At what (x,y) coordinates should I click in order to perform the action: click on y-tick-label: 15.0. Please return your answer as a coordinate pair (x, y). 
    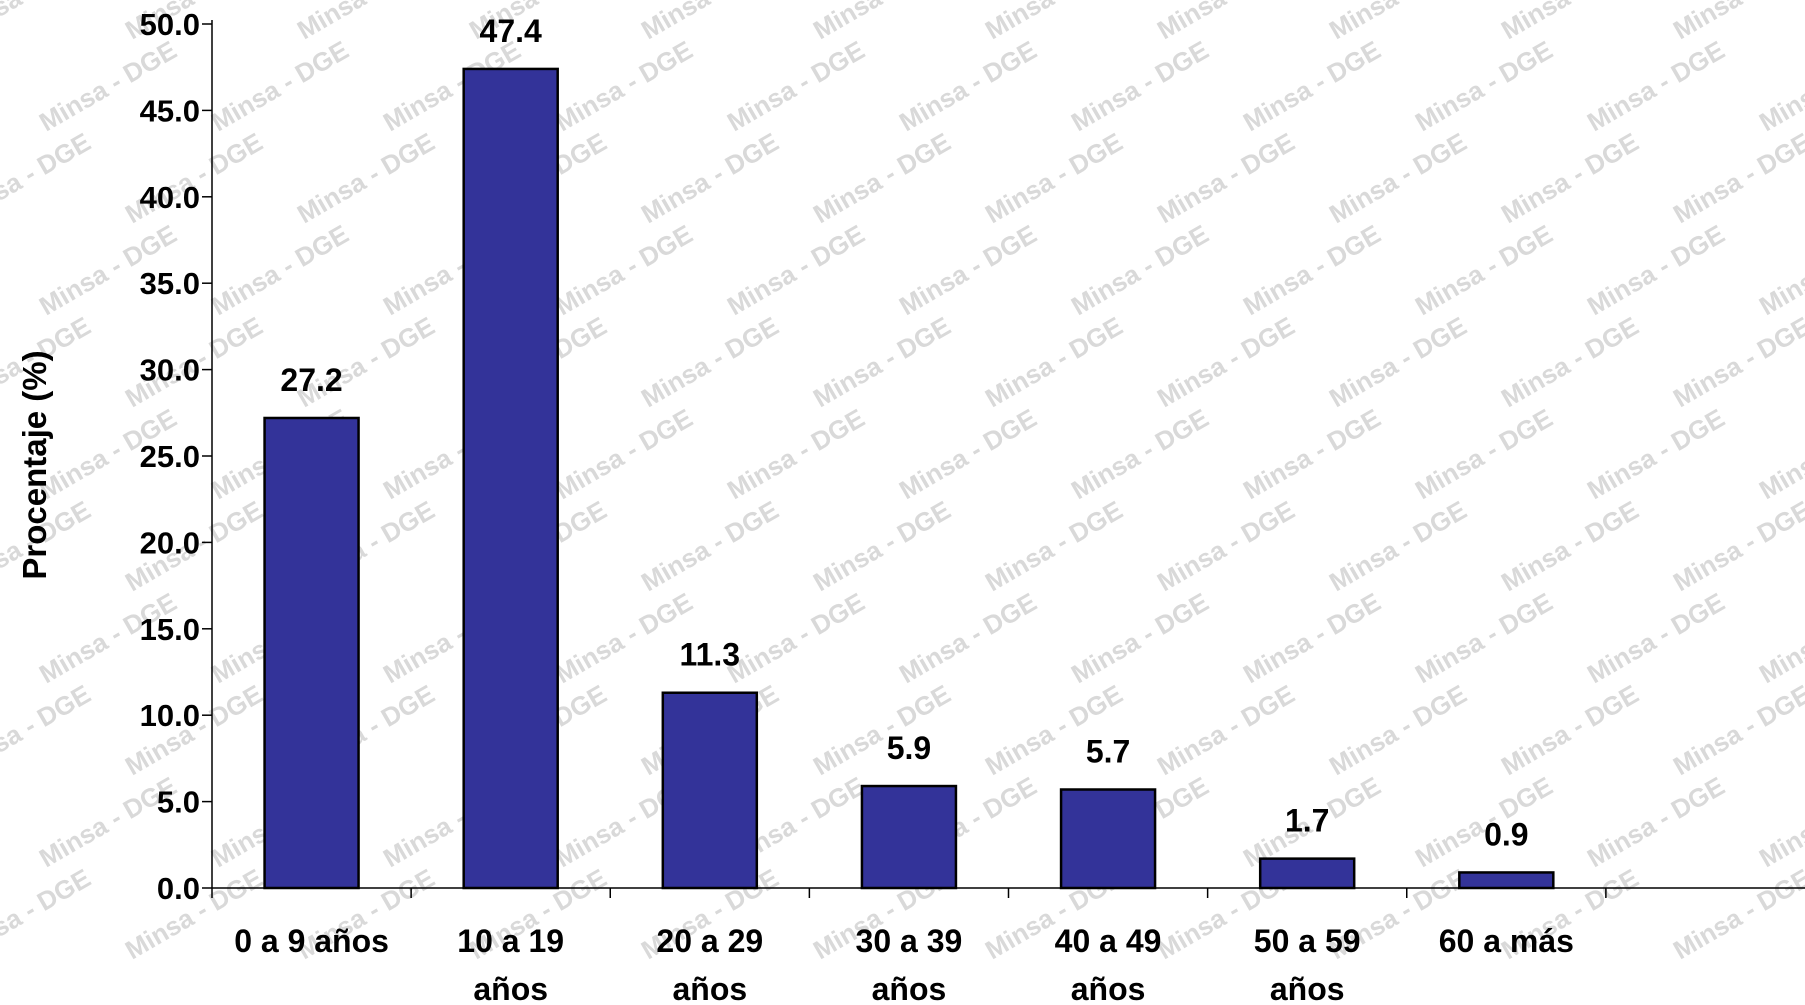
    Looking at the image, I should click on (170, 629).